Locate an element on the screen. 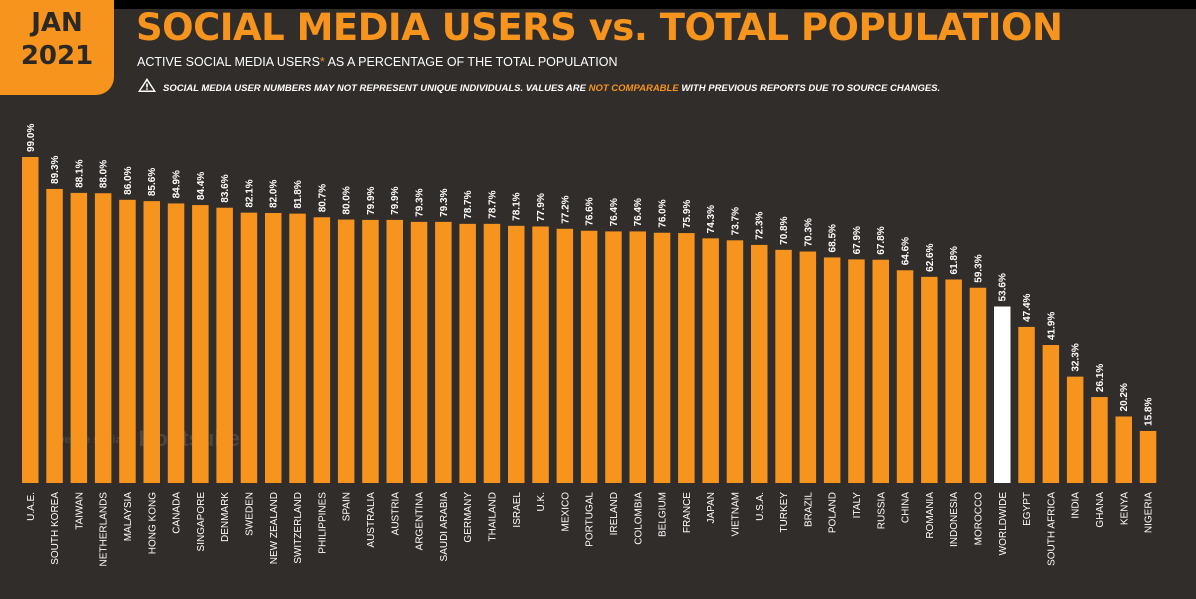 This screenshot has height=599, width=1196. value-label-turkey: 70.8% is located at coordinates (784, 230).